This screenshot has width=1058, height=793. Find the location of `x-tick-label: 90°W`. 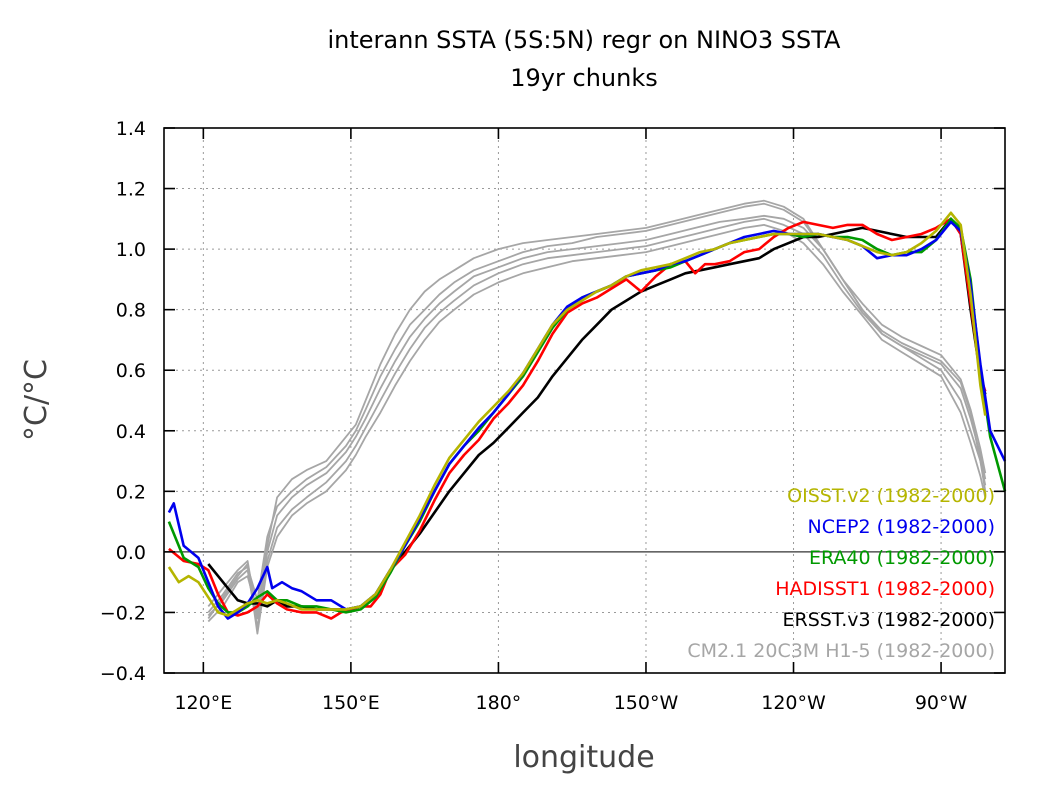

x-tick-label: 90°W is located at coordinates (941, 703).